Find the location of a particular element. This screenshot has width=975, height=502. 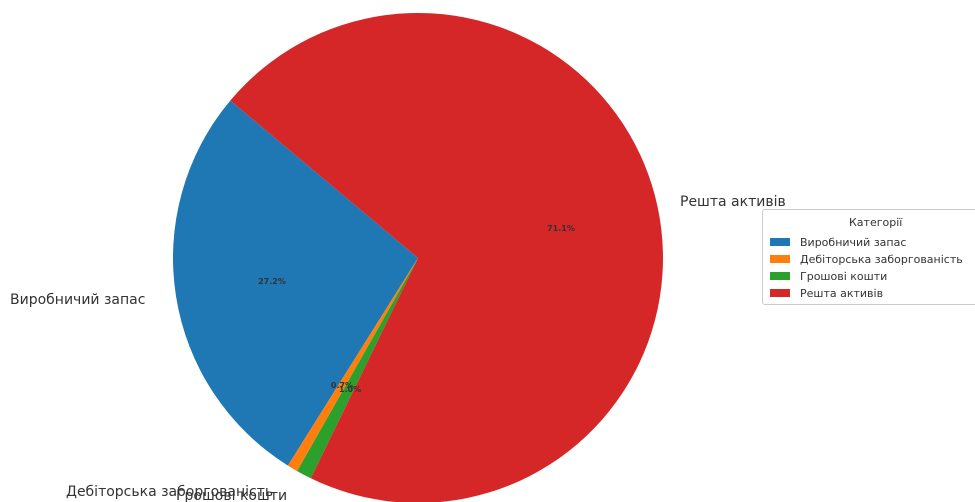

legend-title: Категорії is located at coordinates (876, 222).